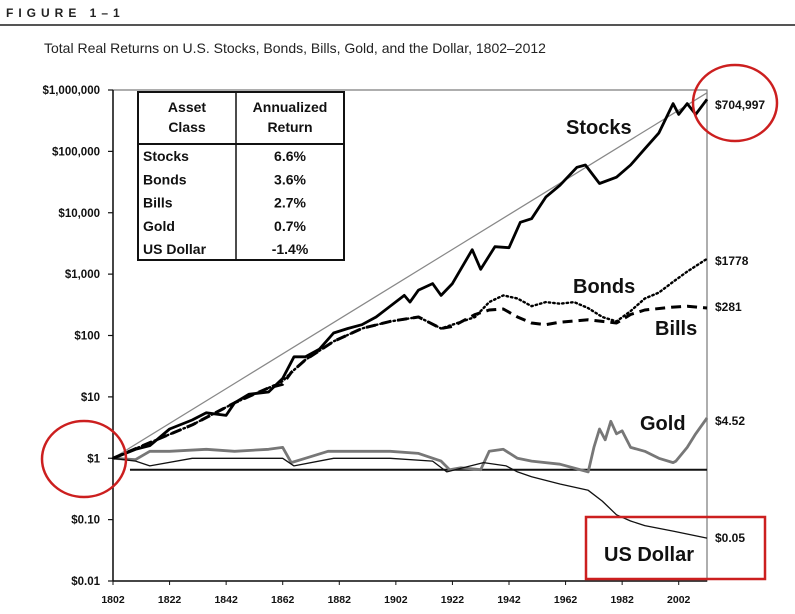  What do you see at coordinates (599, 128) in the screenshot?
I see `label-stocks: Stocks` at bounding box center [599, 128].